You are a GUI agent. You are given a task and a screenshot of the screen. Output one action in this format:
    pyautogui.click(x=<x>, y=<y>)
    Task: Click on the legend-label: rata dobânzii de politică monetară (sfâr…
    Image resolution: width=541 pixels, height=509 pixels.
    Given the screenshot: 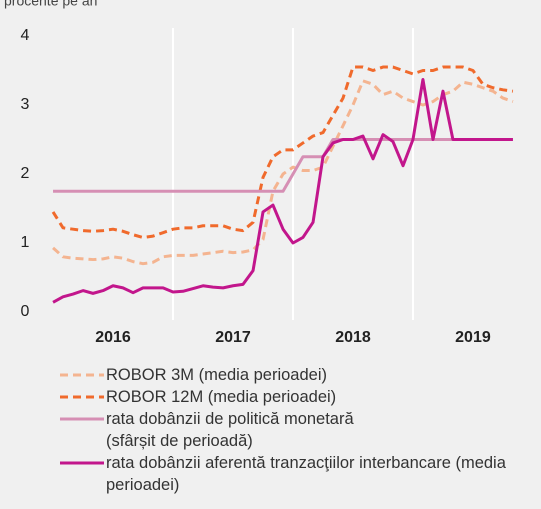 What is the action you would take?
    pyautogui.click(x=230, y=430)
    